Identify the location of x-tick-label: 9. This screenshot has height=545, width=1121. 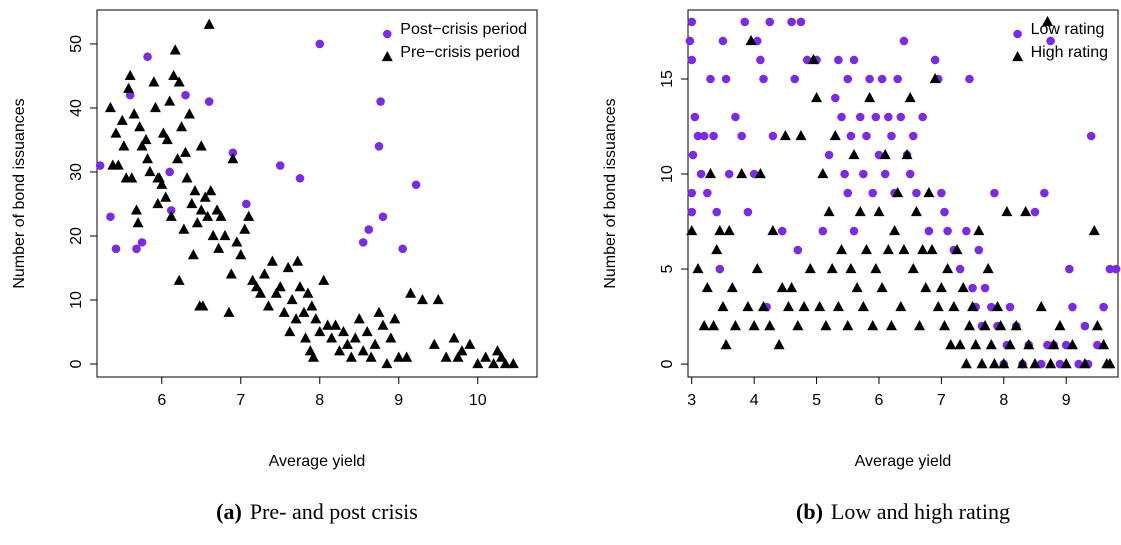
(398, 400).